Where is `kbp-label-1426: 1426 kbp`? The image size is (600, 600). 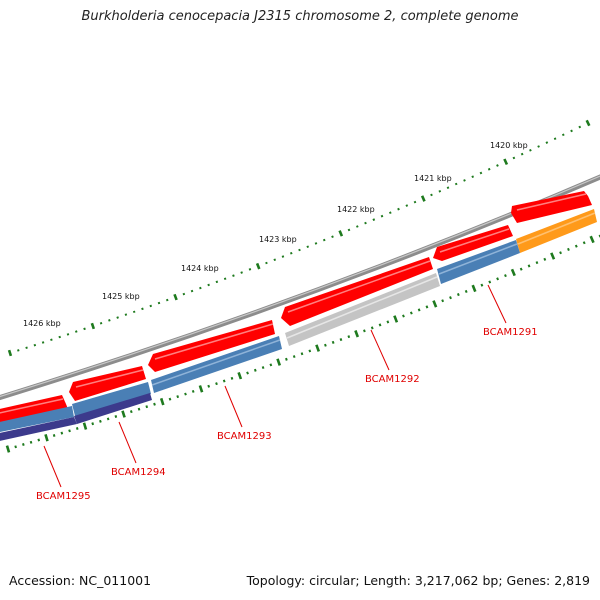 kbp-label-1426: 1426 kbp is located at coordinates (42, 323).